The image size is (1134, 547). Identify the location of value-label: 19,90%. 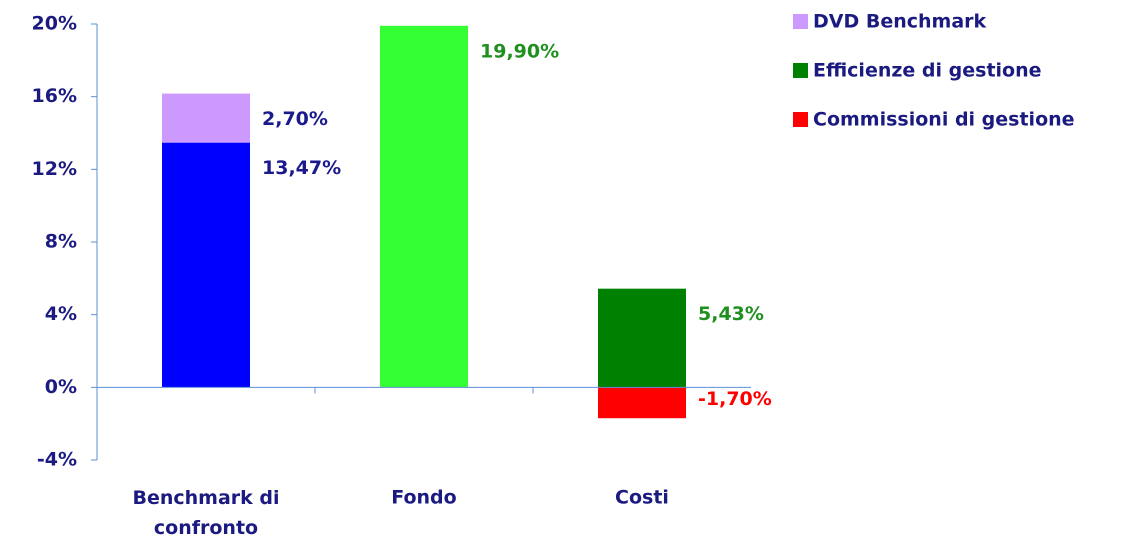
(519, 51).